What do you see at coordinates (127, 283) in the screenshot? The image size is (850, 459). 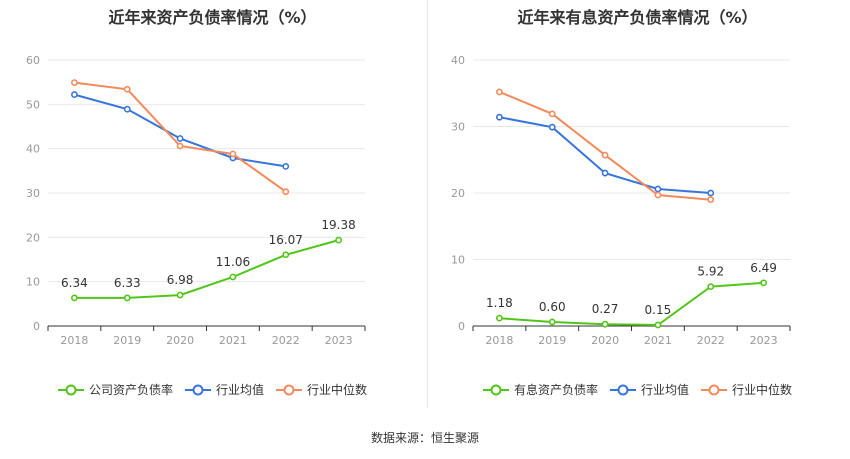 I see `data-label: 6.33` at bounding box center [127, 283].